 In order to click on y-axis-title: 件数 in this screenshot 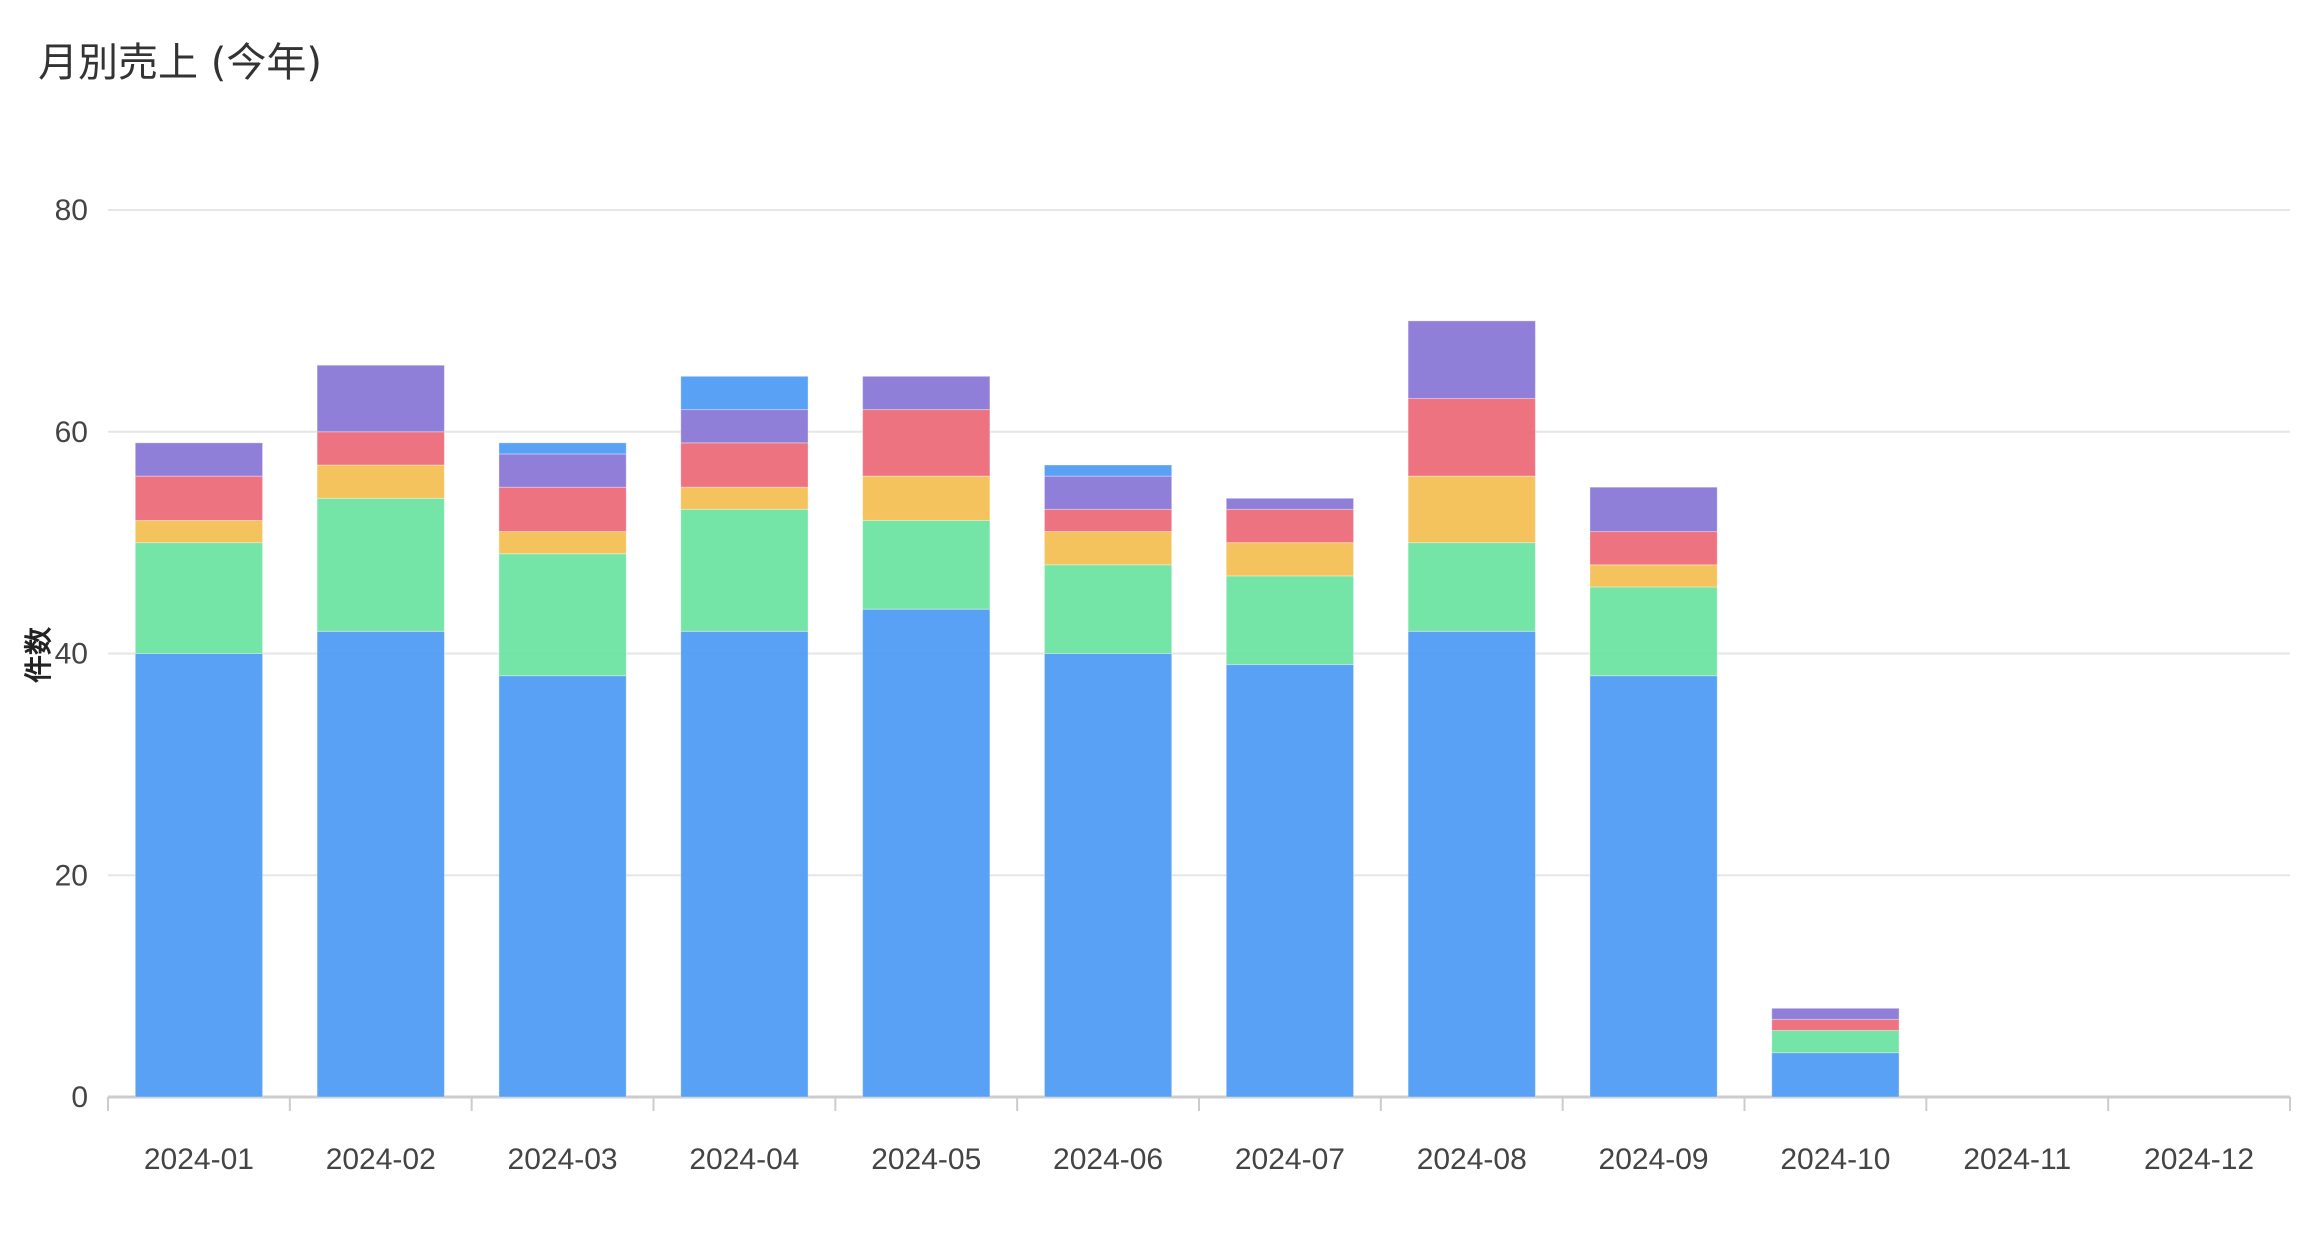, I will do `click(38, 654)`.